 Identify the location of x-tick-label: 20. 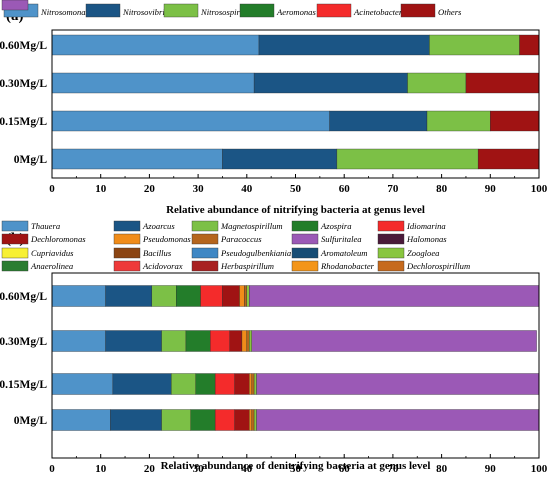
(150, 469).